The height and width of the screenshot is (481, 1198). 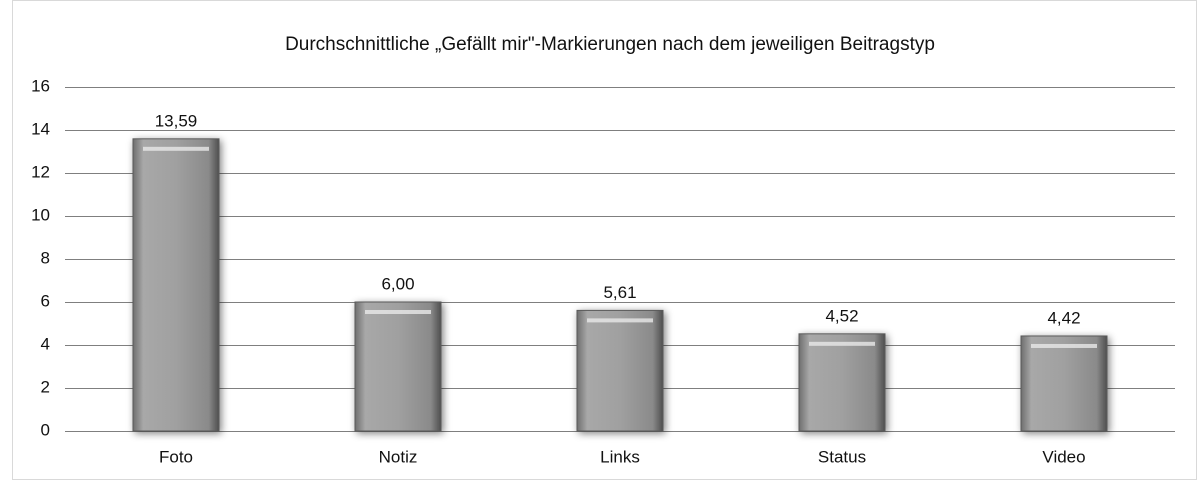 What do you see at coordinates (45, 386) in the screenshot?
I see `y-tick-label: 2` at bounding box center [45, 386].